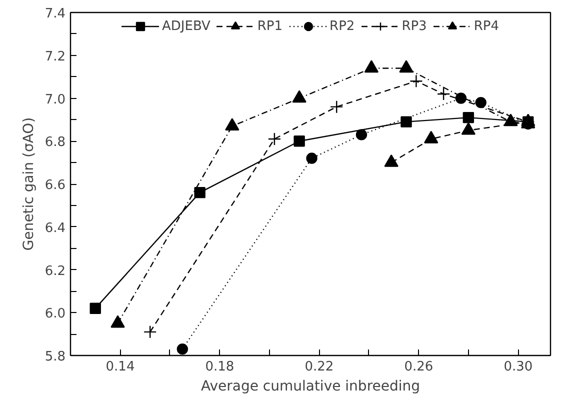  I want to click on legend-label: RP2, so click(342, 26).